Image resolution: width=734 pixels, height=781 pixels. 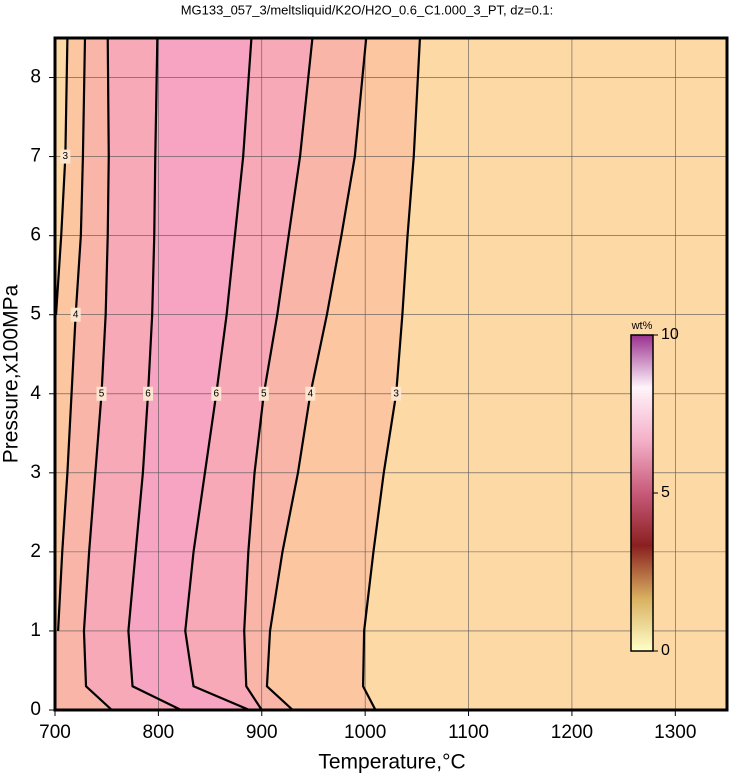 What do you see at coordinates (675, 732) in the screenshot?
I see `x-tick-label: 1300` at bounding box center [675, 732].